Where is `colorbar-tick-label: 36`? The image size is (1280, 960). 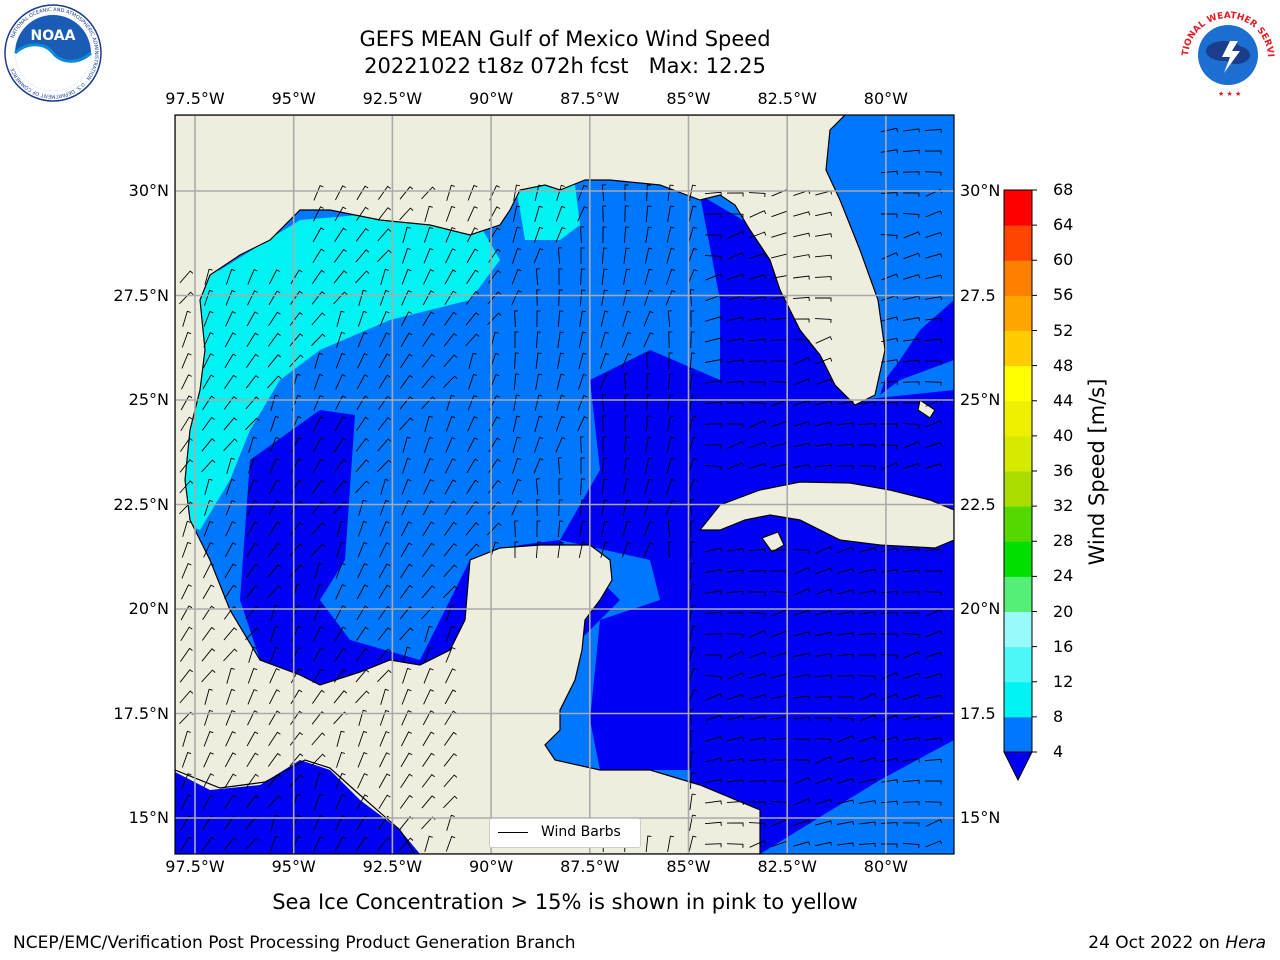 colorbar-tick-label: 36 is located at coordinates (1063, 470).